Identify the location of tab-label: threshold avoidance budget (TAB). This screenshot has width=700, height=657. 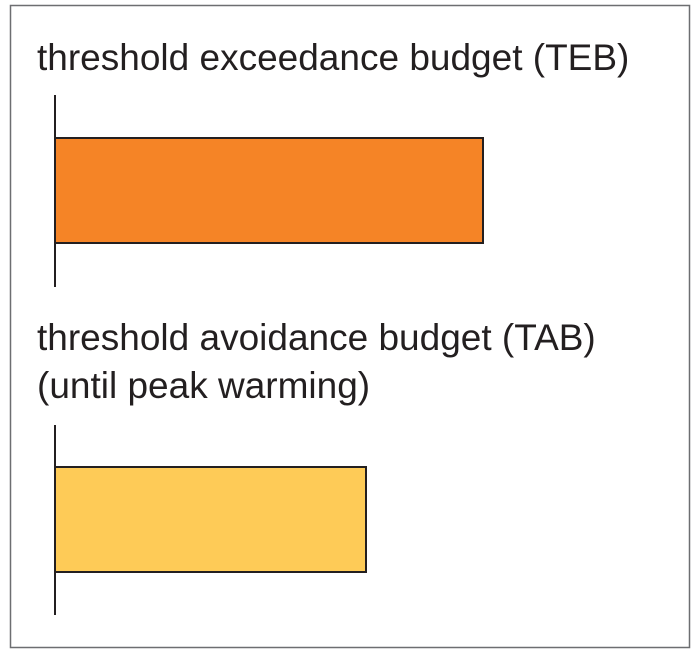
(316, 337).